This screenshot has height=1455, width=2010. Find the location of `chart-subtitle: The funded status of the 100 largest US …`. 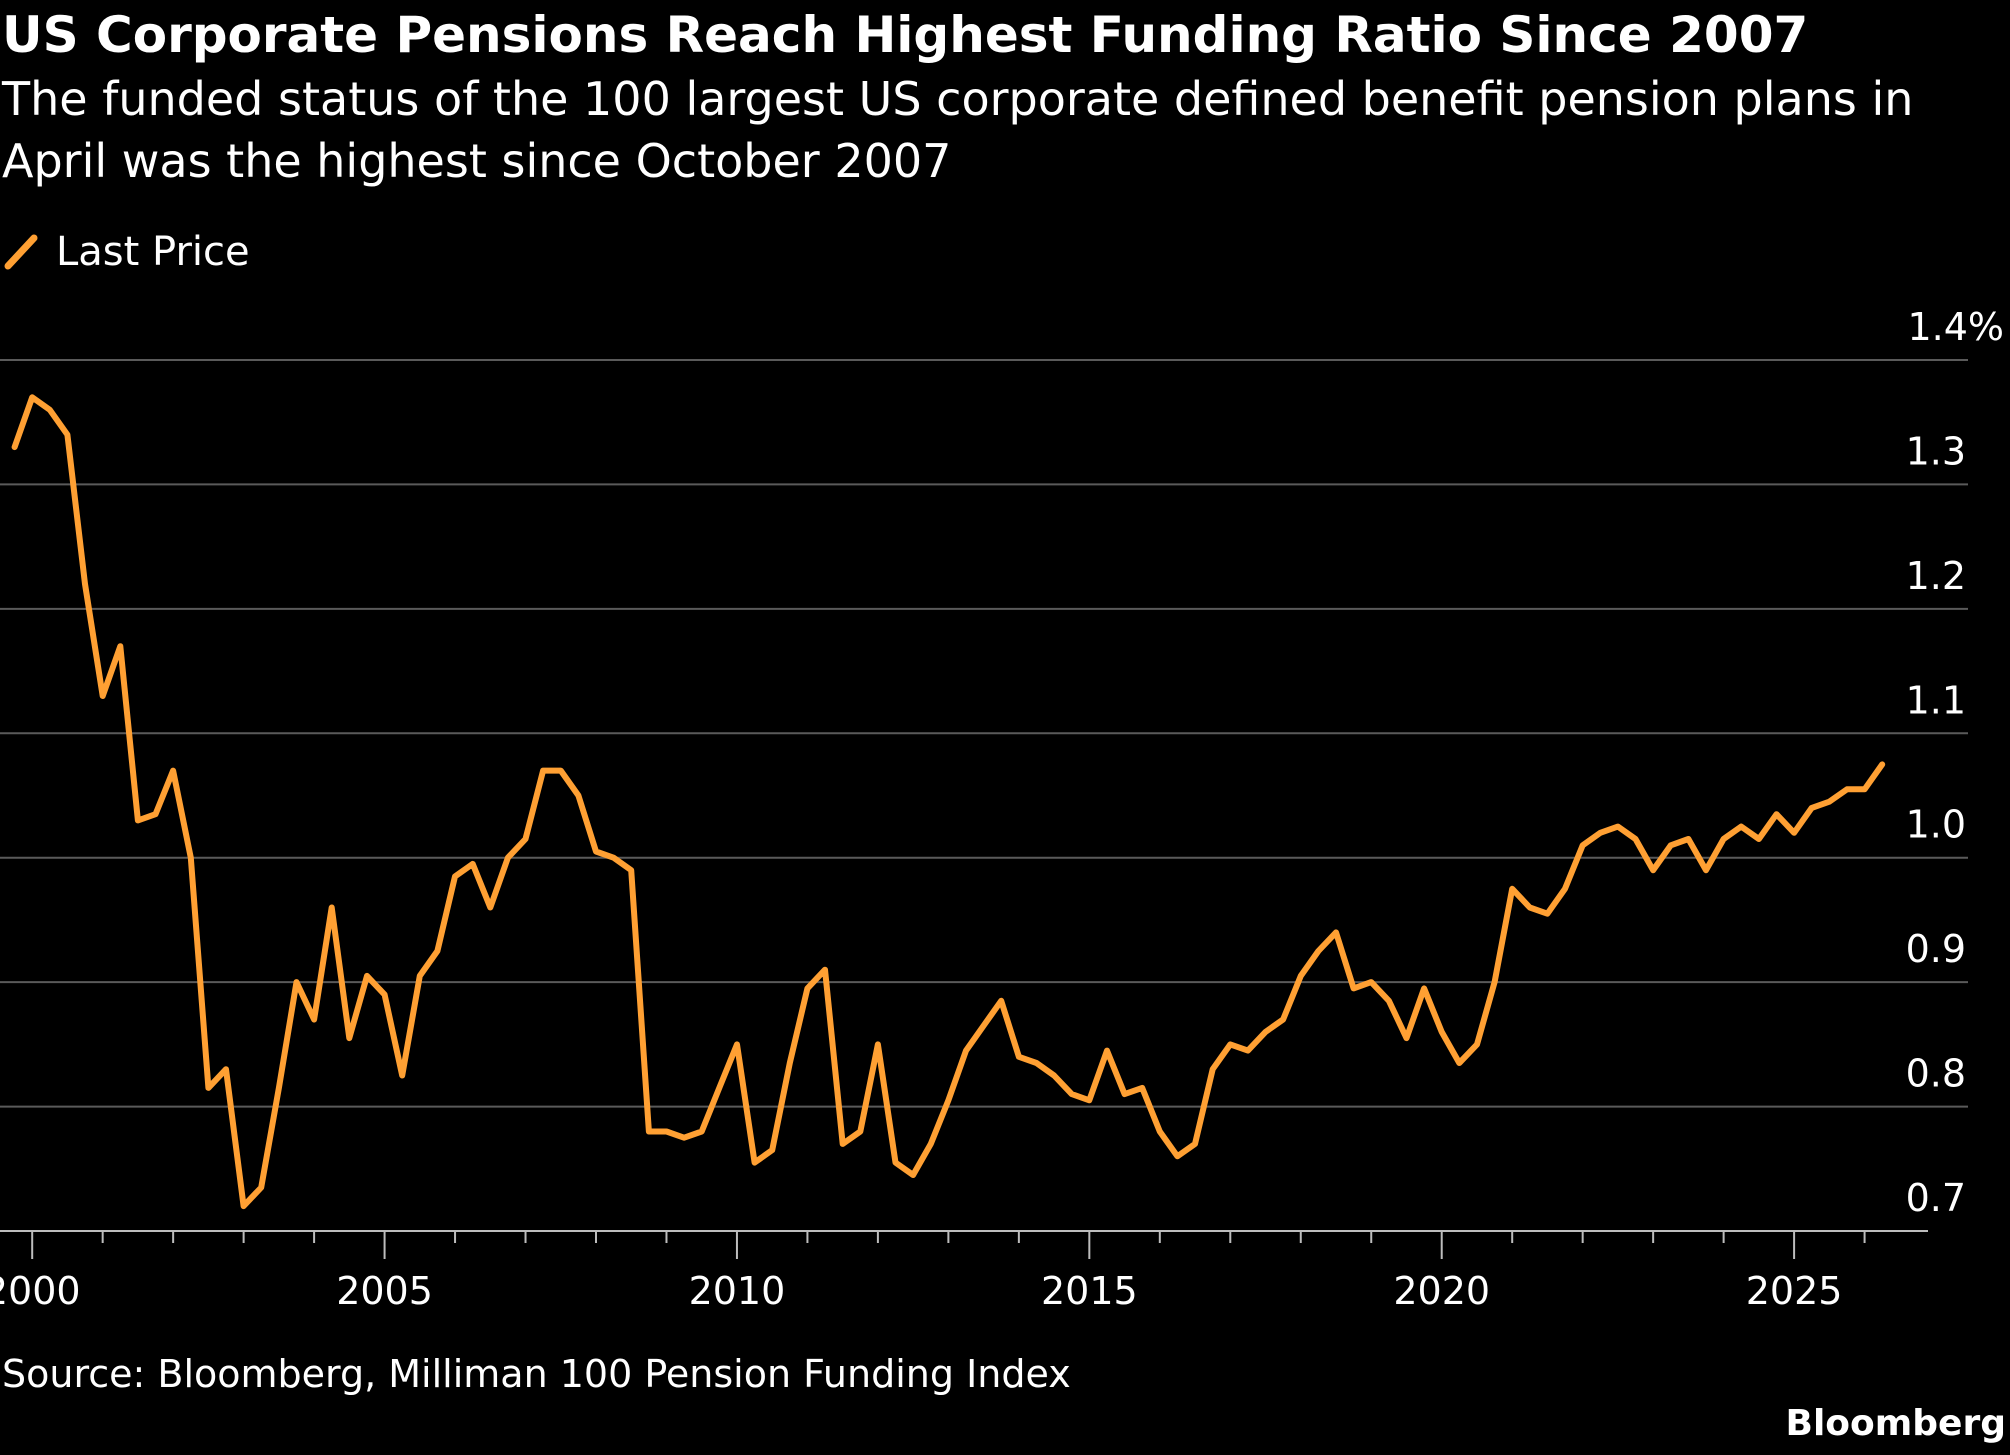

chart-subtitle: The funded status of the 100 largest US … is located at coordinates (958, 130).